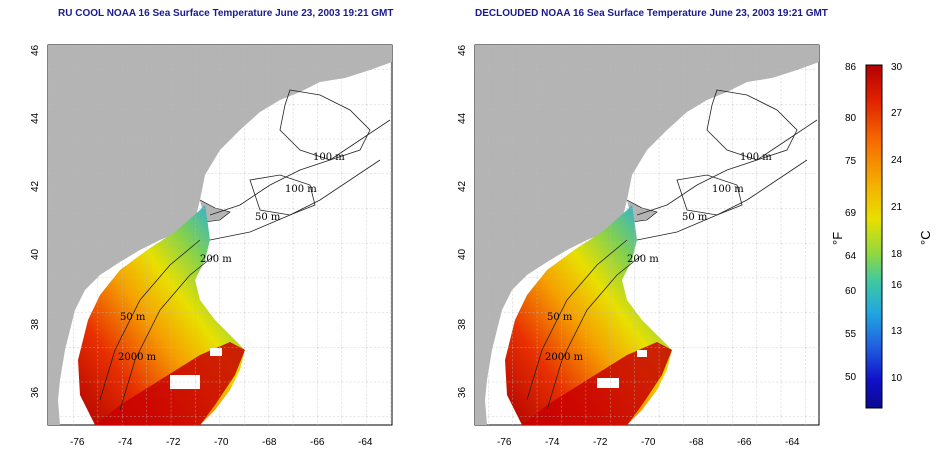 This screenshot has width=950, height=475. Describe the element at coordinates (35, 186) in the screenshot. I see `left-lat-tick: 42` at that location.